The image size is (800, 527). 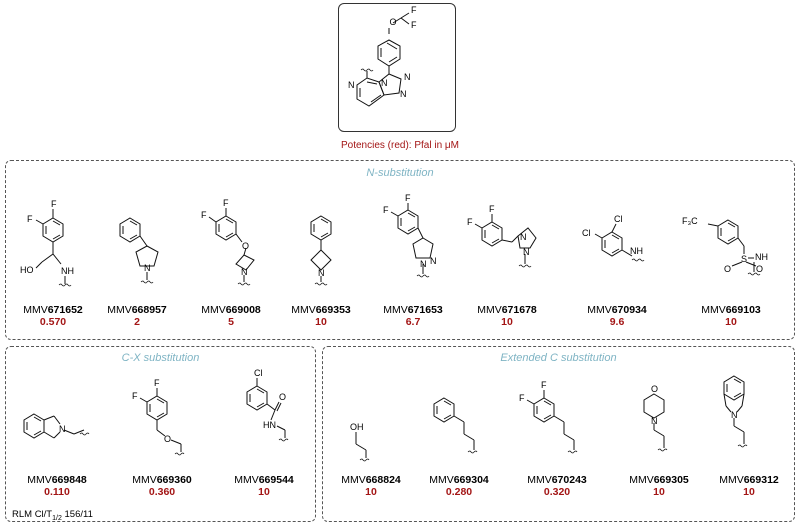 I want to click on compound-structure: OH, so click(x=360, y=442).